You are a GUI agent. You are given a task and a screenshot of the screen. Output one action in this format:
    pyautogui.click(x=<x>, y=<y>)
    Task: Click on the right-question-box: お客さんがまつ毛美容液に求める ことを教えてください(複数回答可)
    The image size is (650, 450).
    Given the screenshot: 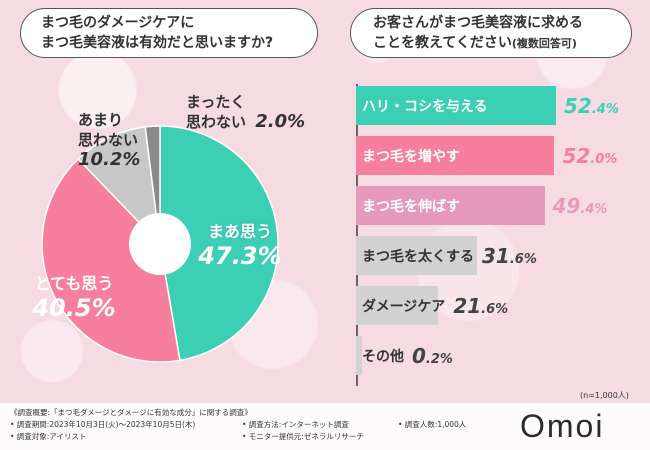 What is the action you would take?
    pyautogui.click(x=491, y=33)
    